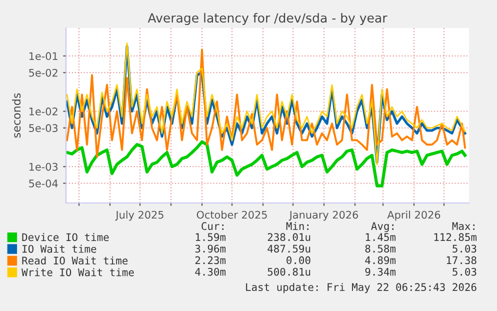 This screenshot has height=311, width=497. What do you see at coordinates (16, 115) in the screenshot?
I see `y-axis-title: seconds` at bounding box center [16, 115].